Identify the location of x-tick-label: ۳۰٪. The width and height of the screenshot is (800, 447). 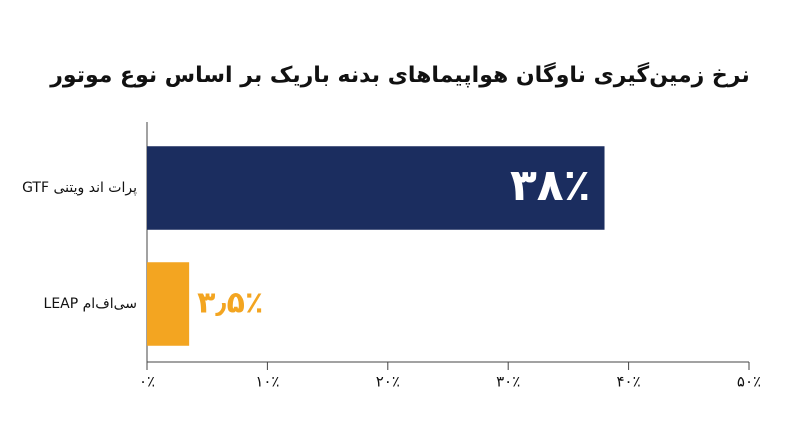
(508, 382).